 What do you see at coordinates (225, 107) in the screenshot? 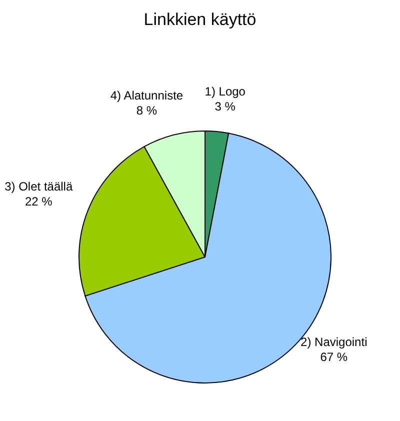
I see `data-label: 3 %` at bounding box center [225, 107].